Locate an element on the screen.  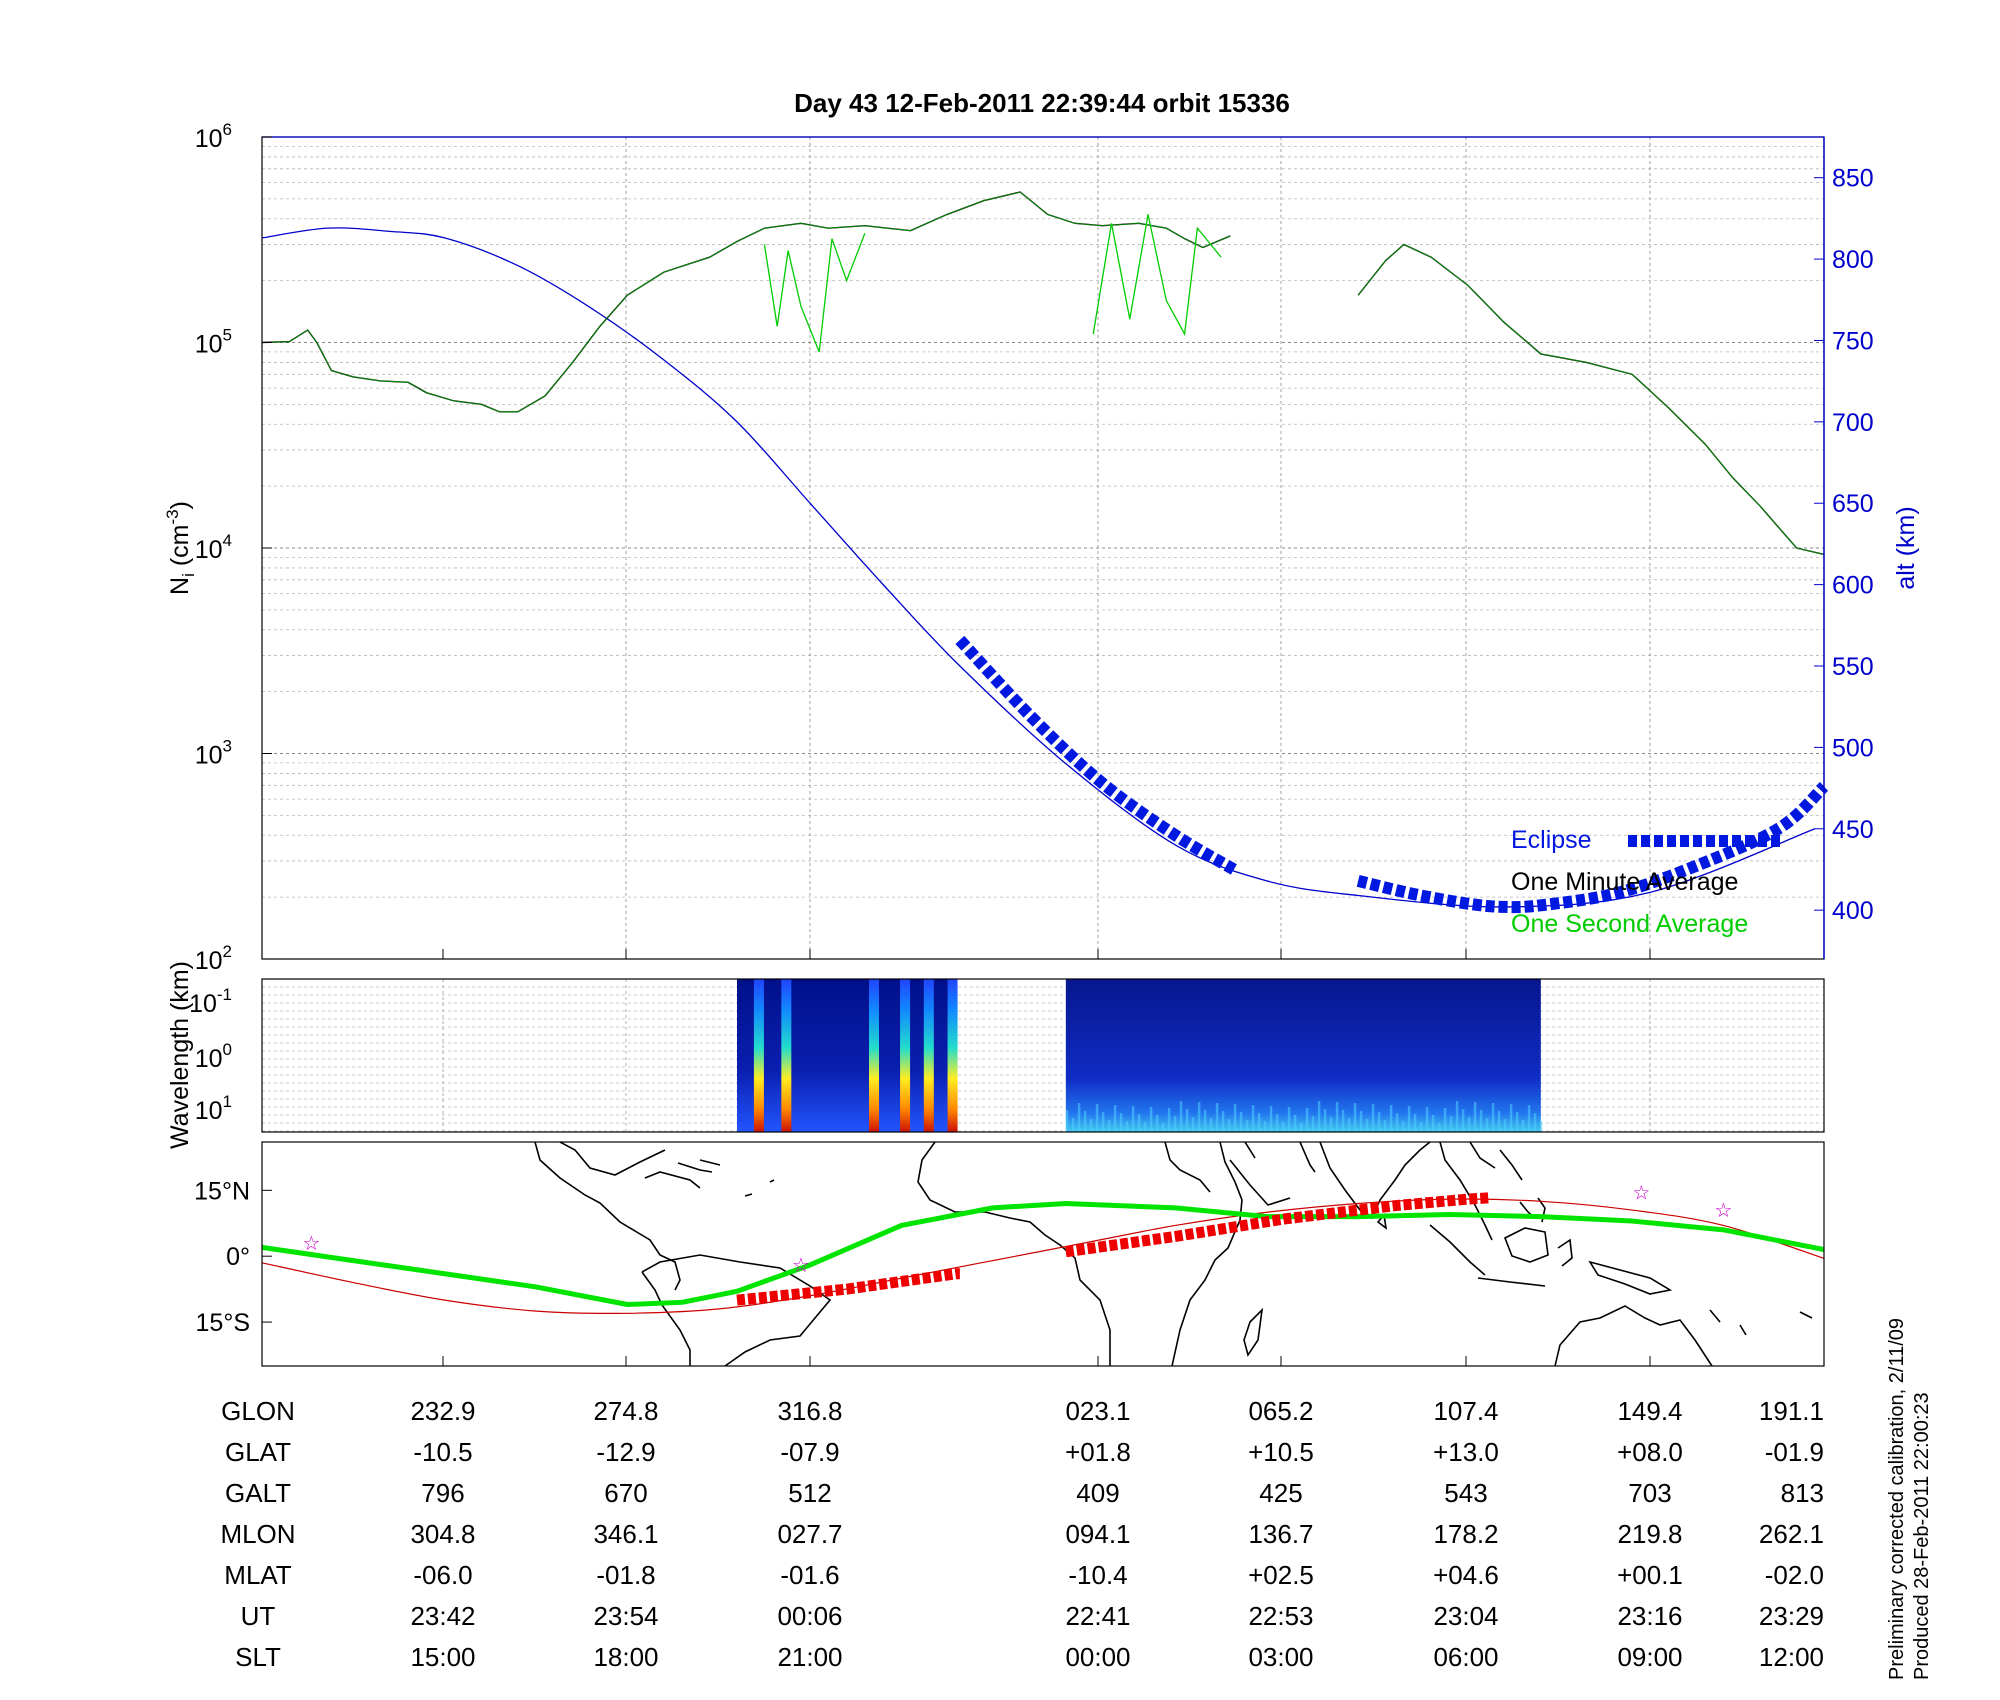
table-cell: 316.8 is located at coordinates (809, 1411).